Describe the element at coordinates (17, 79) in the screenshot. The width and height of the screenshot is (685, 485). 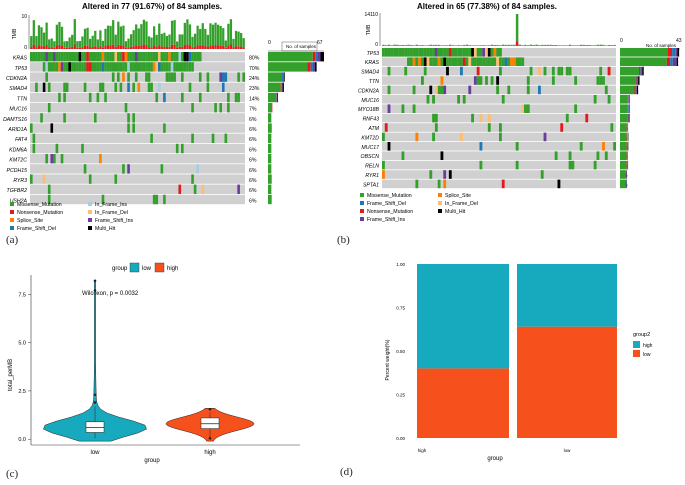
I see `gene-label: CDKN2A` at that location.